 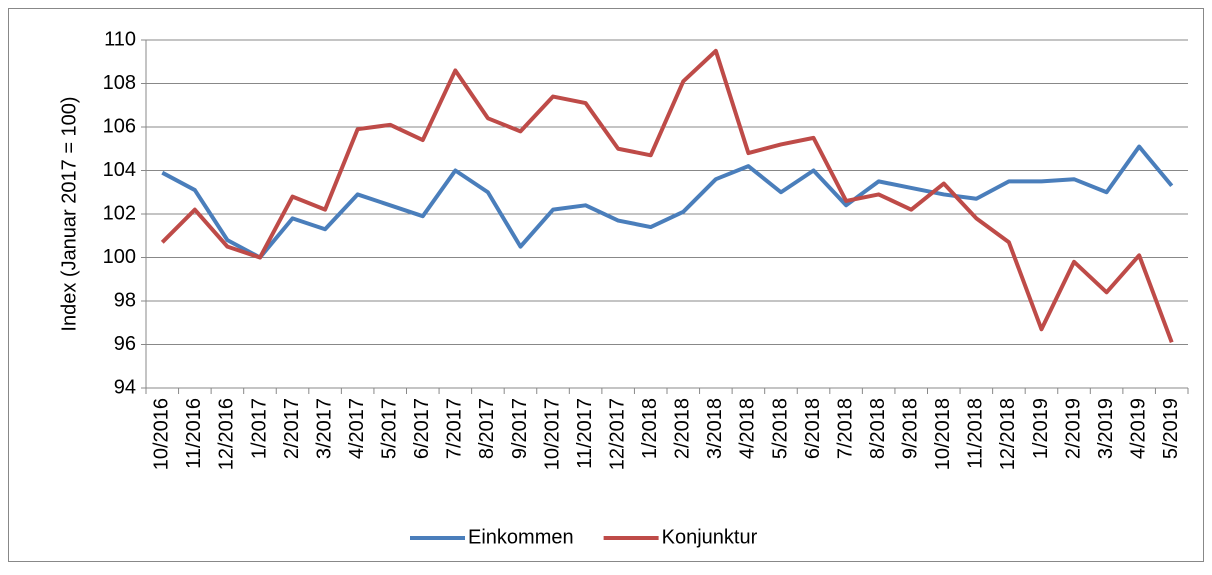 I want to click on y-tick-label: 94, so click(x=125, y=387).